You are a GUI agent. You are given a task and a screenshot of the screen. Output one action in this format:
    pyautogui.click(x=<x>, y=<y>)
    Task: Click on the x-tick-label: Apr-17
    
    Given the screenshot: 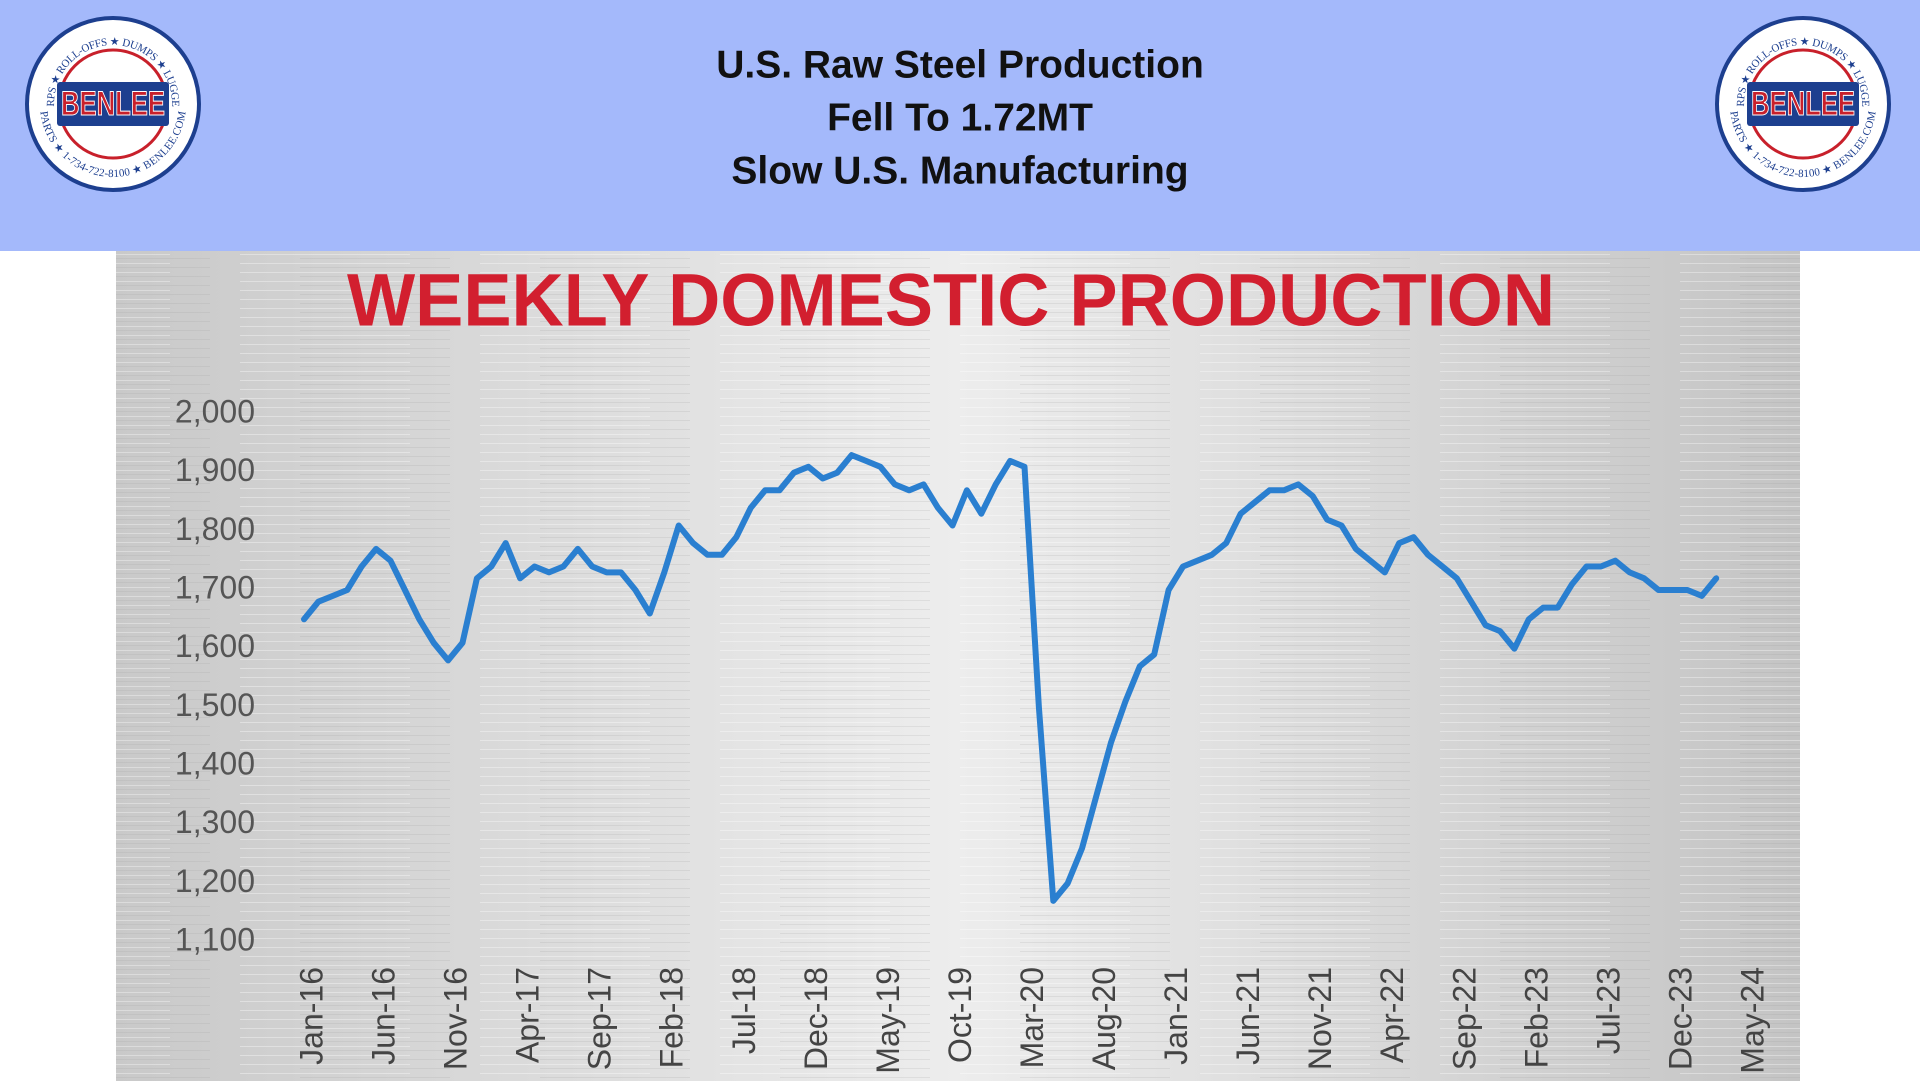 What is the action you would take?
    pyautogui.click(x=528, y=1015)
    